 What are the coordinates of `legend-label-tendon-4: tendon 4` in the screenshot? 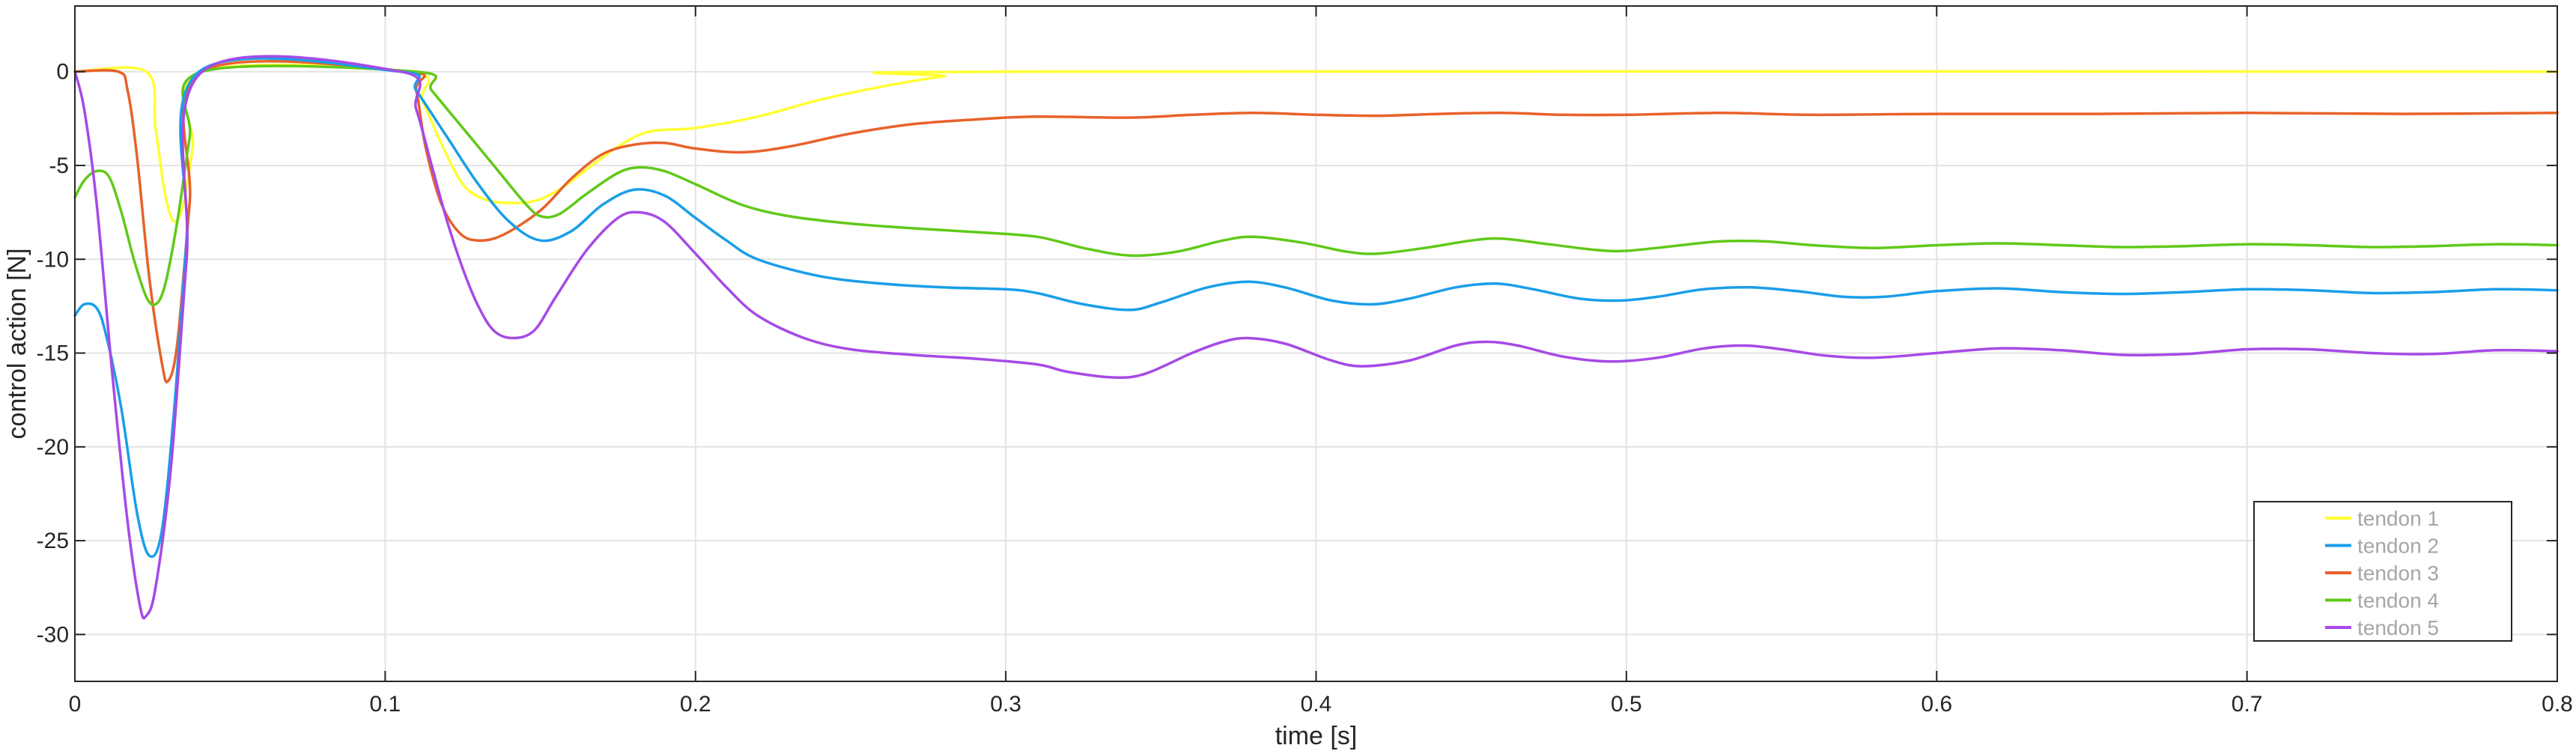 It's located at (2398, 600).